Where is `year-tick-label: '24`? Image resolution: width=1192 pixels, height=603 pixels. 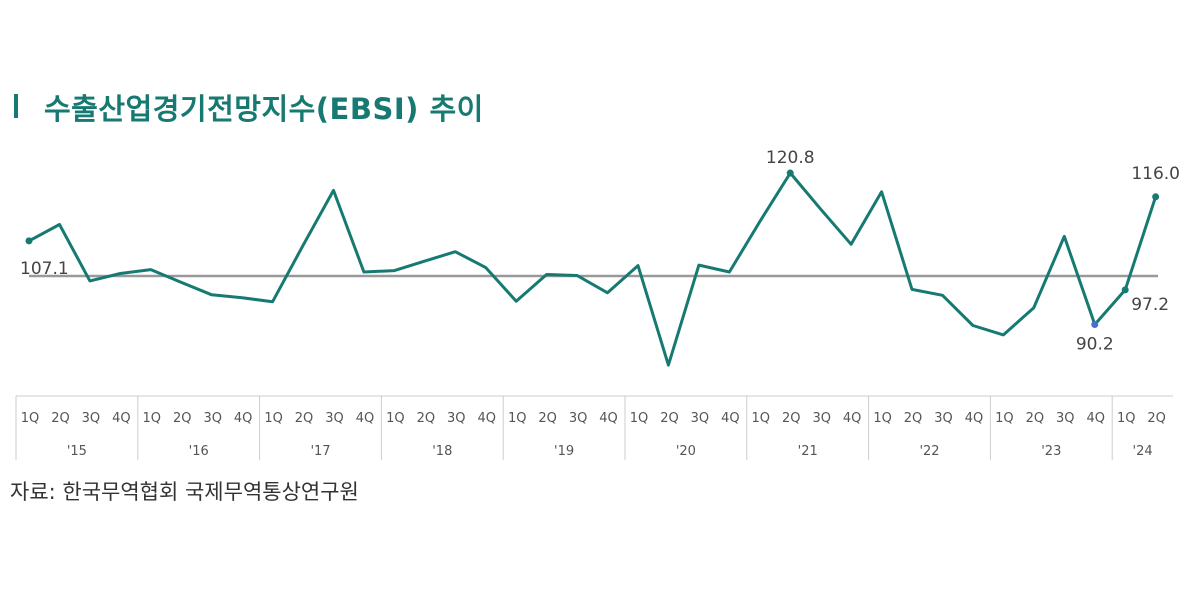 year-tick-label: '24 is located at coordinates (1143, 451).